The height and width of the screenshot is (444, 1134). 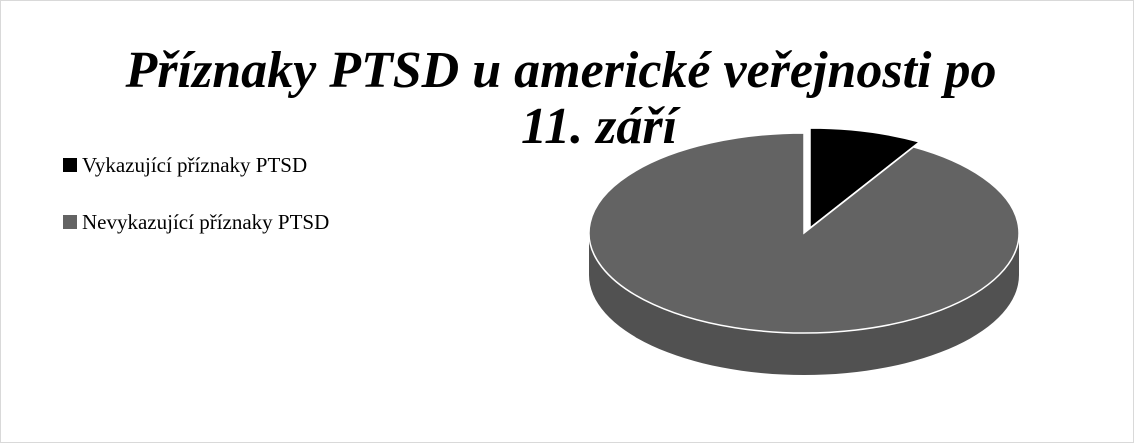 I want to click on chart-title-line-2: 11. září, so click(x=599, y=126).